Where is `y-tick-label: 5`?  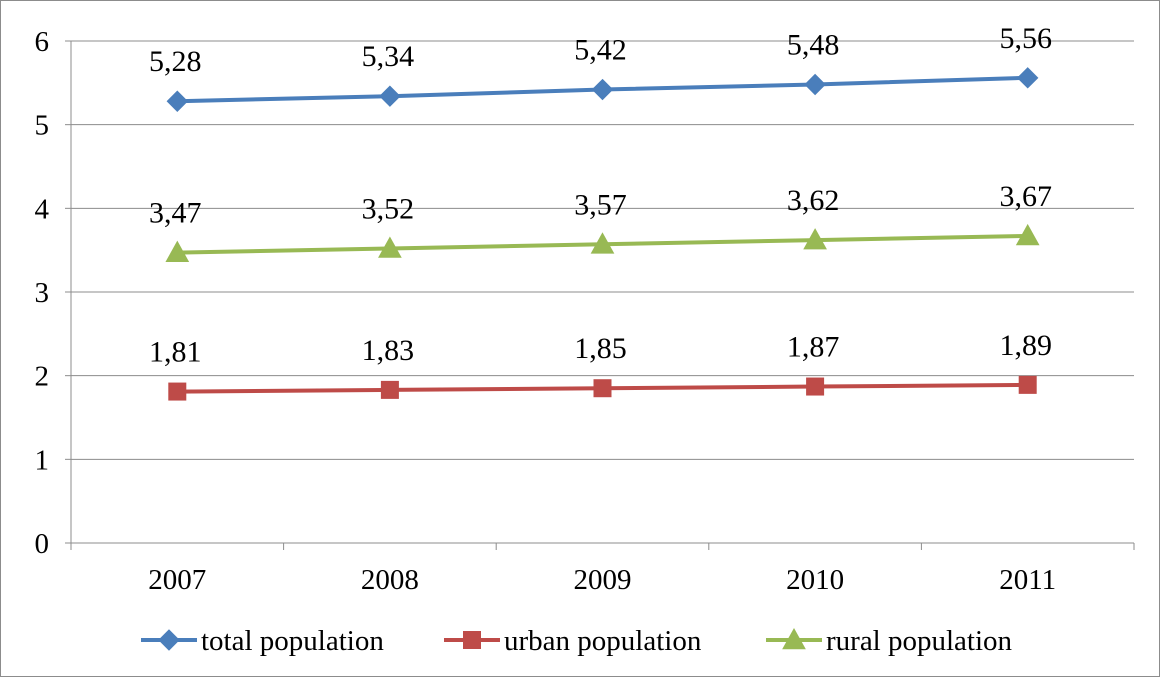 y-tick-label: 5 is located at coordinates (42, 126).